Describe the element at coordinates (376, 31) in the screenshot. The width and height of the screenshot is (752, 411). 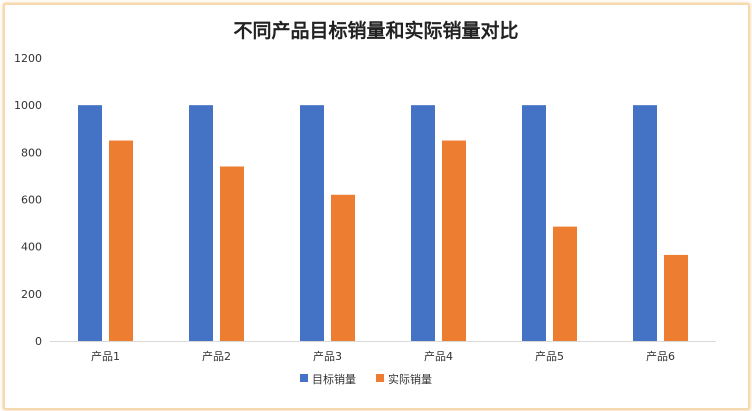
I see `chart-title: 不同产品目标销量和实际销量对比` at that location.